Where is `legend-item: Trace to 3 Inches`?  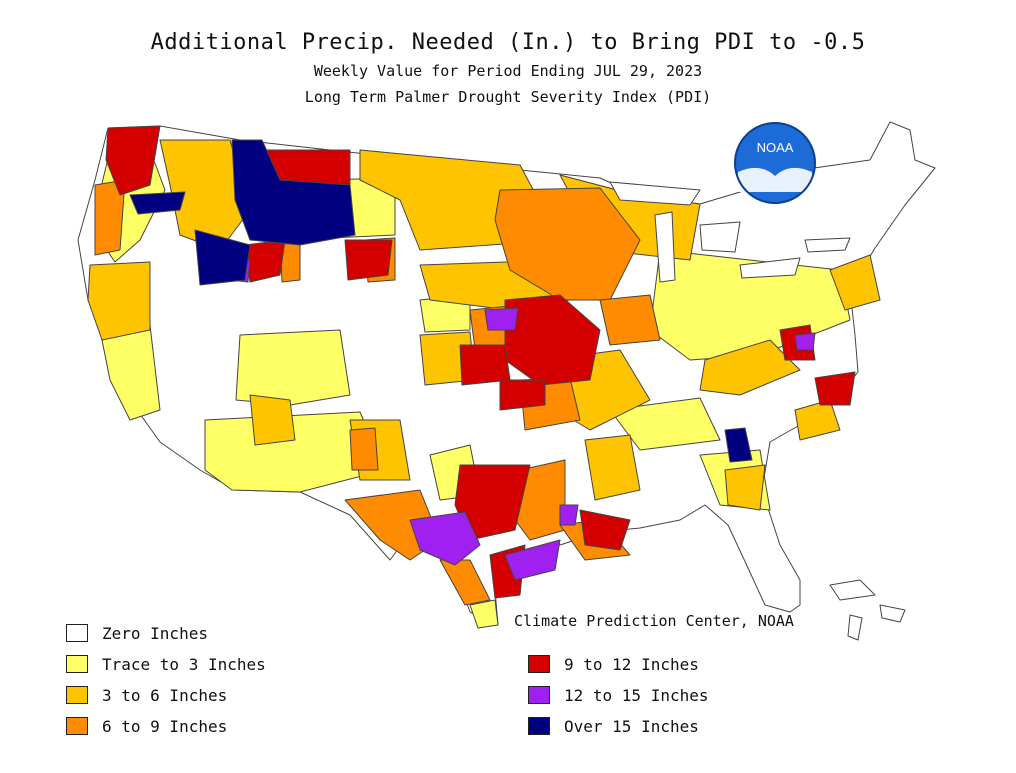 legend-item: Trace to 3 Inches is located at coordinates (166, 664).